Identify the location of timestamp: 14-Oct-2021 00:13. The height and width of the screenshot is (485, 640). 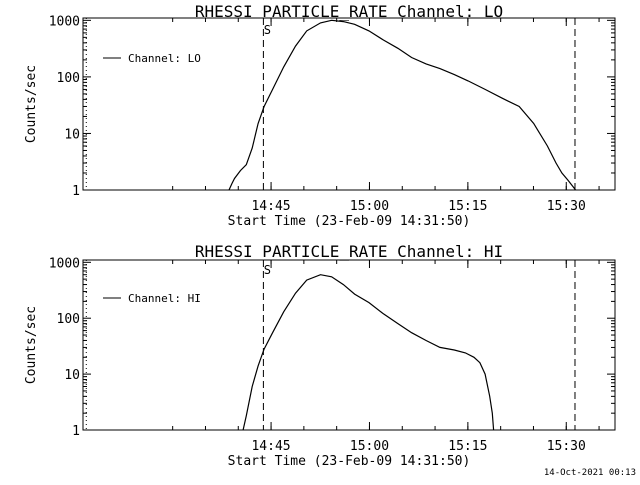
(590, 473).